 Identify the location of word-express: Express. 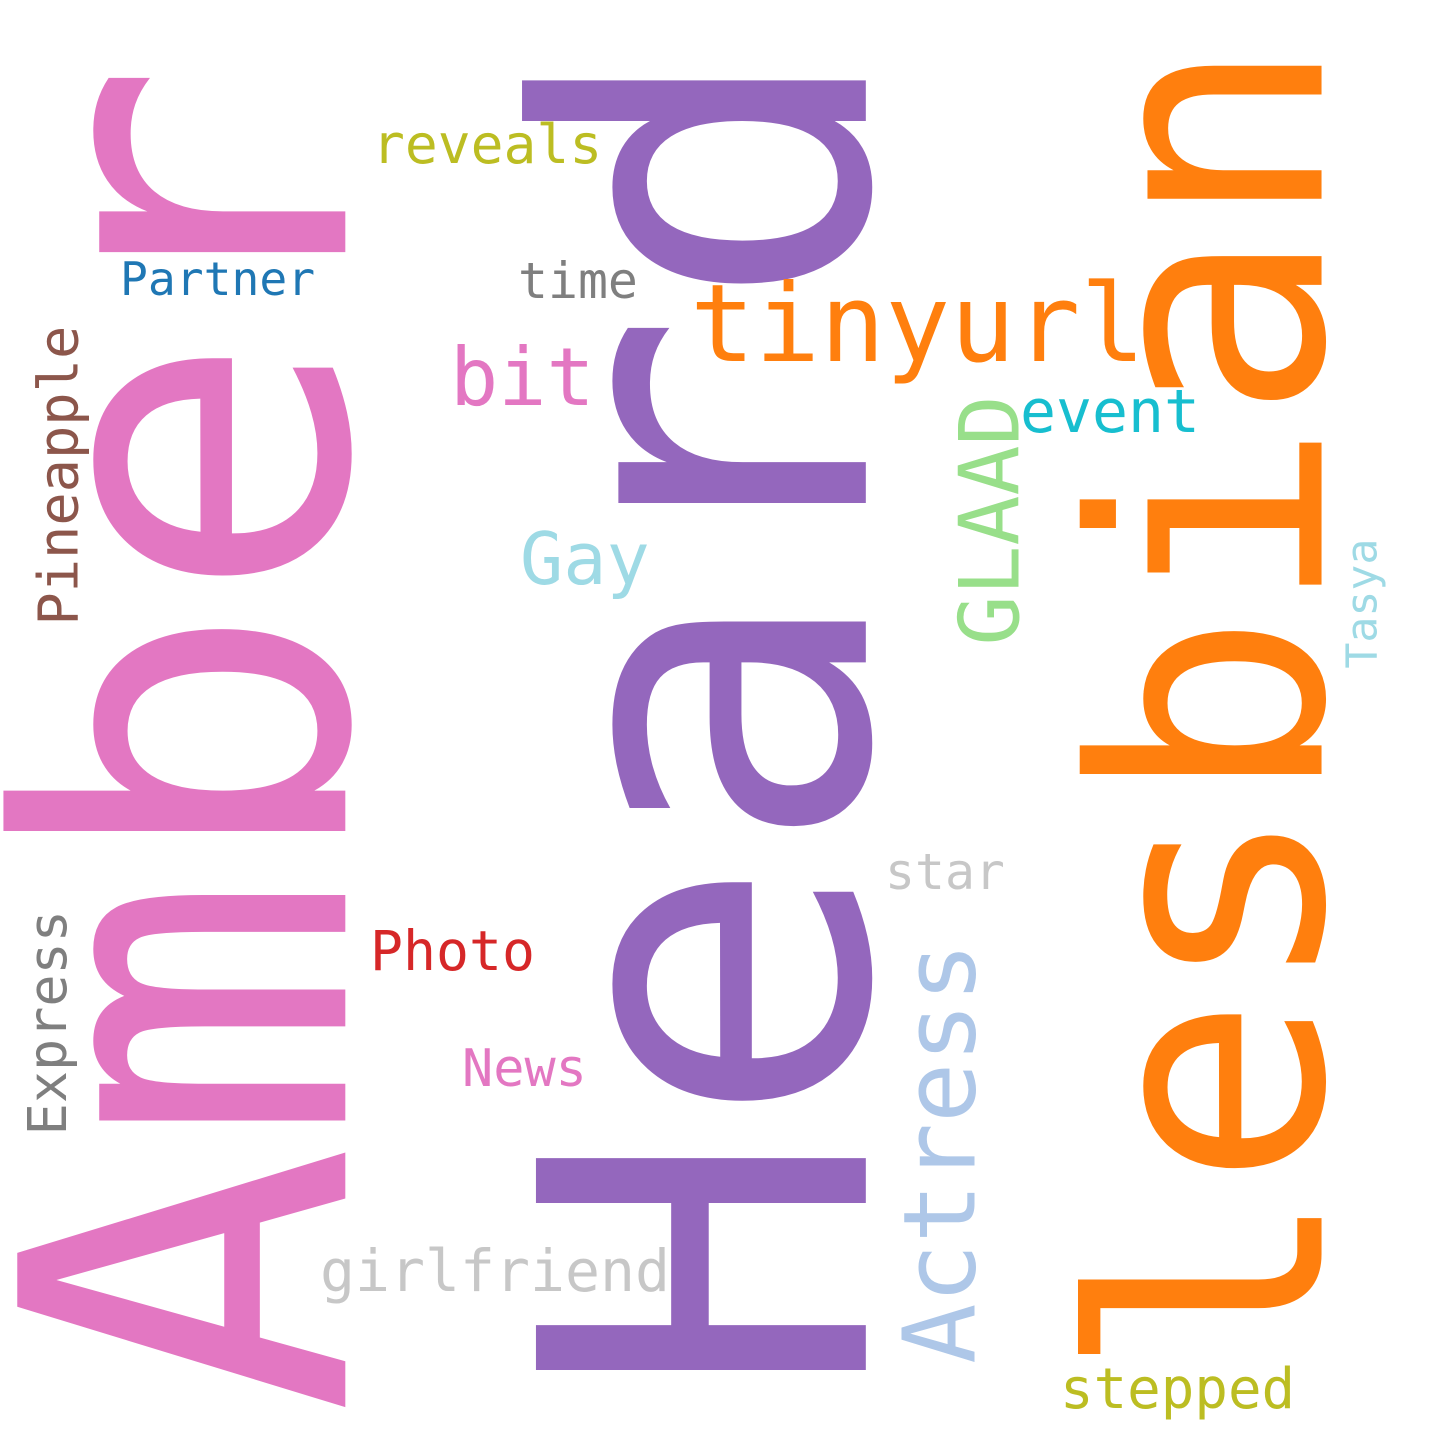
(47, 1023).